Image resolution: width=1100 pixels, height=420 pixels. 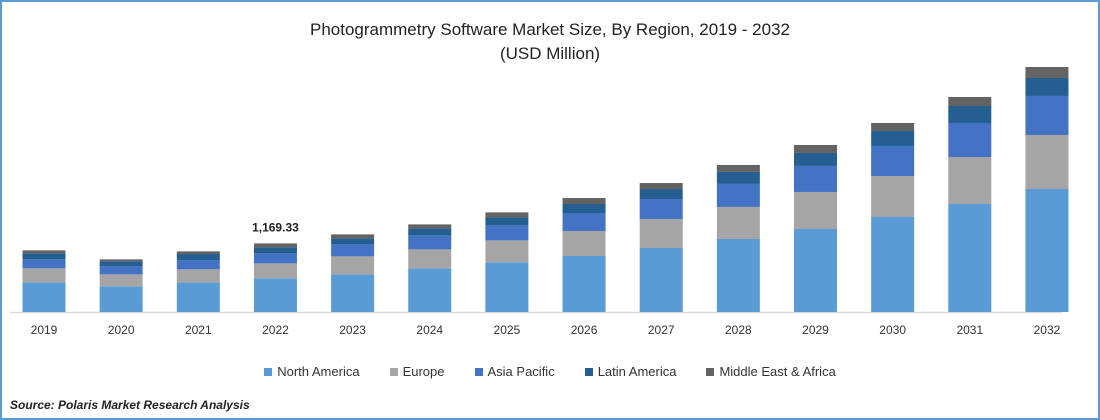 I want to click on legend-item: Asia Pacific, so click(x=514, y=371).